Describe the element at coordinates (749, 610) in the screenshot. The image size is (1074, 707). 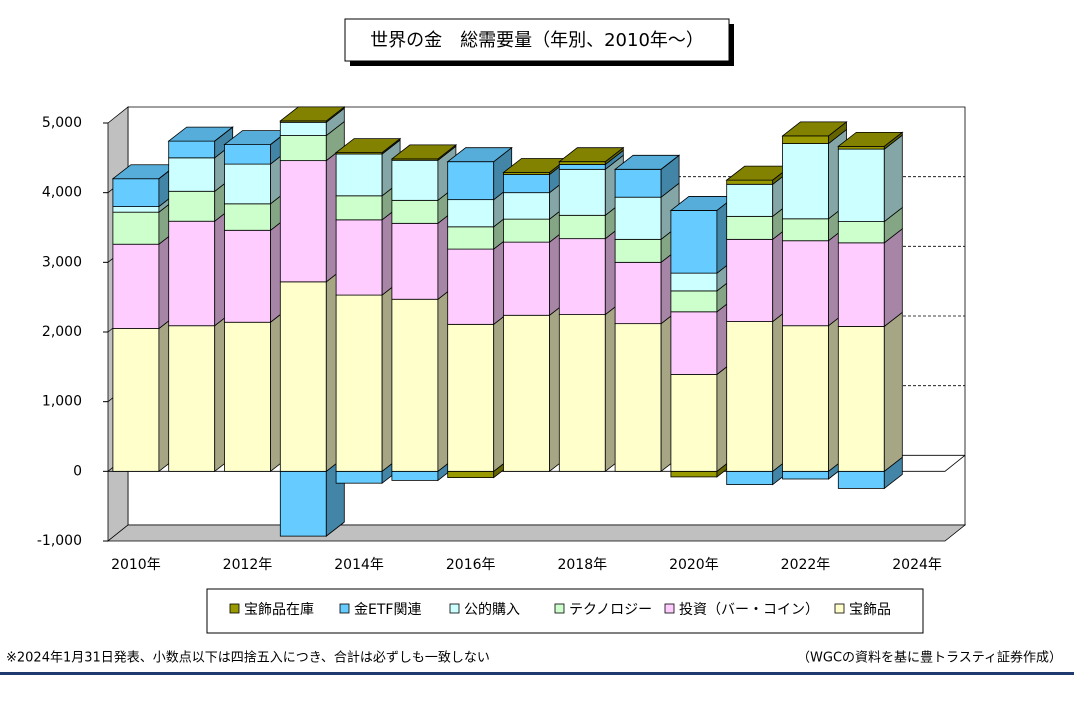
I see `legend-label: 投資（バー・コイン）` at that location.